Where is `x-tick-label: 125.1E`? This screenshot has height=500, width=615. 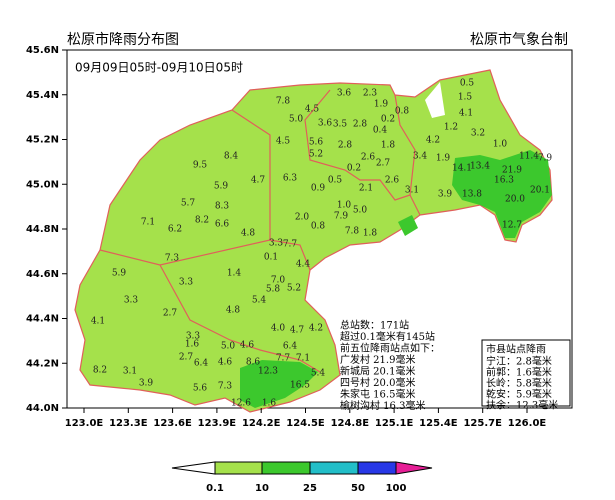 x-tick-label: 125.1E is located at coordinates (394, 423).